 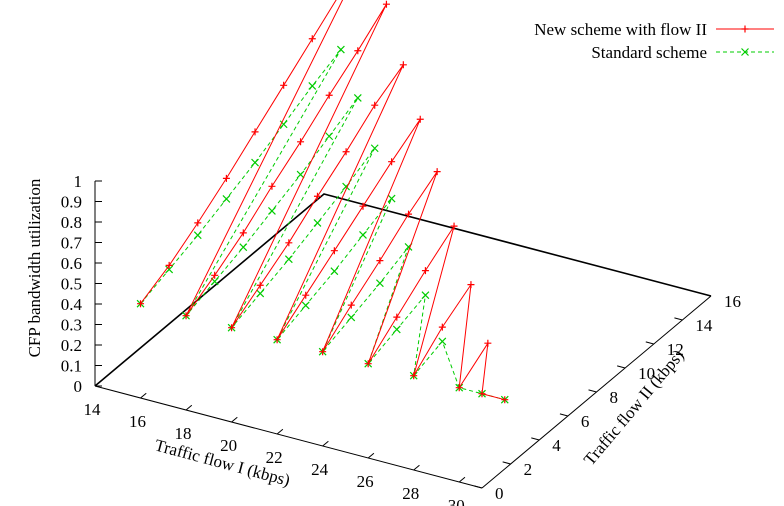 I want to click on z-tick-label: 0.5, so click(x=71, y=284).